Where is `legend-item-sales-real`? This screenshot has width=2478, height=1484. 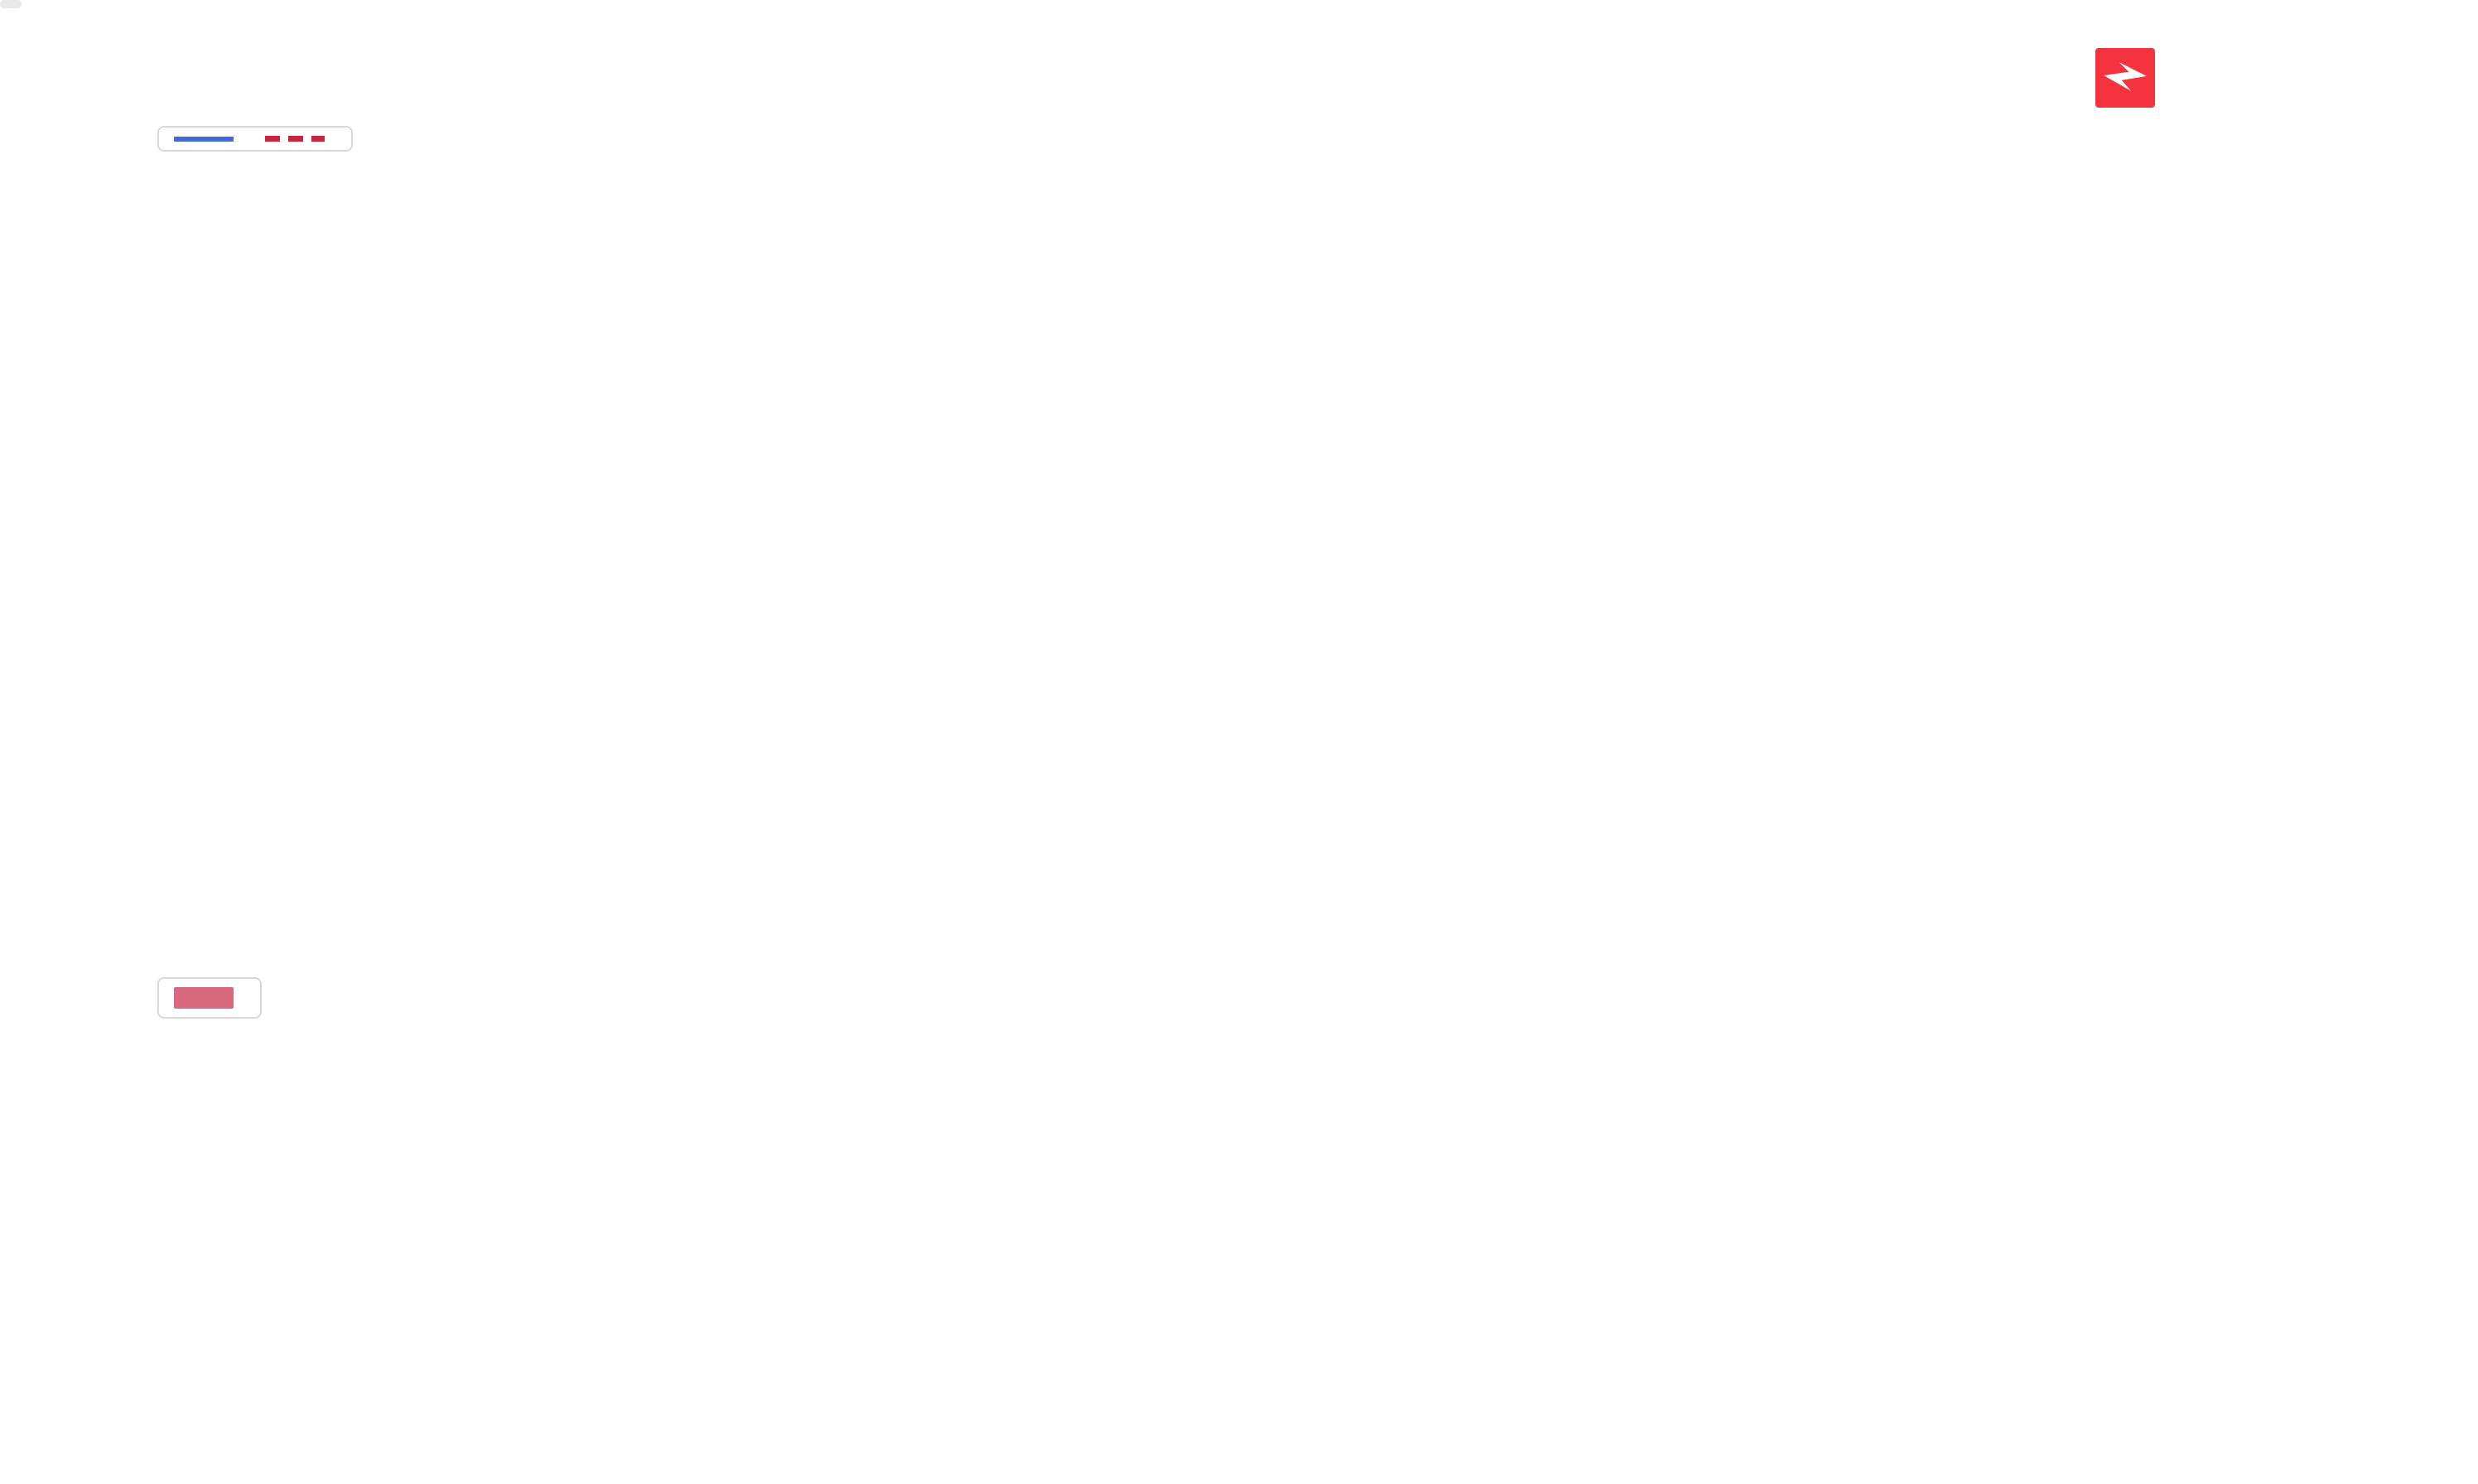
legend-item-sales-real is located at coordinates (300, 139).